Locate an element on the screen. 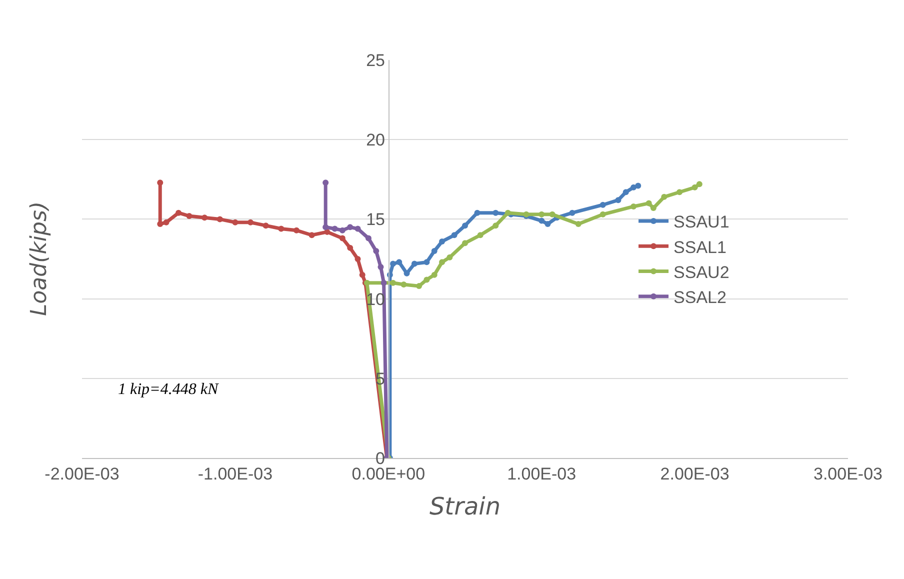  y-tick-label: 15 is located at coordinates (375, 220).